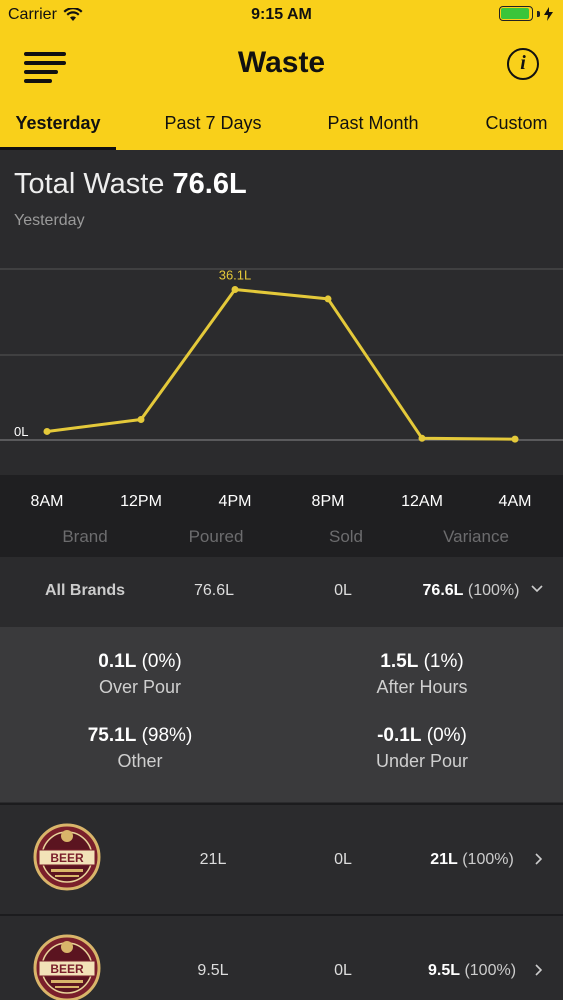 This screenshot has width=563, height=1000. I want to click on after-hours-label: After Hours, so click(422, 687).